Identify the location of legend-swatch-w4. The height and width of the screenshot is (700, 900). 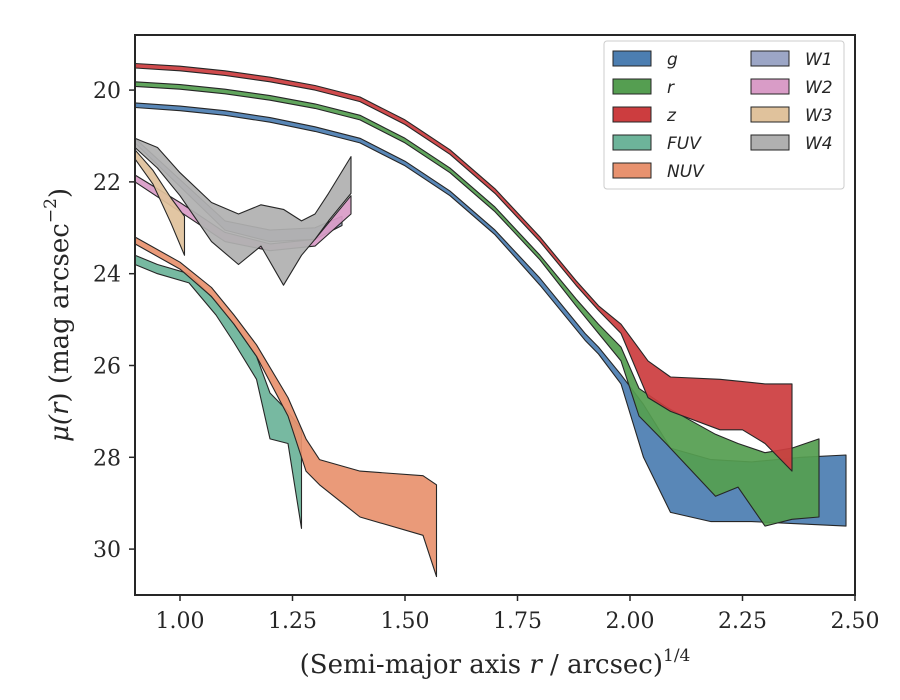
(770, 142).